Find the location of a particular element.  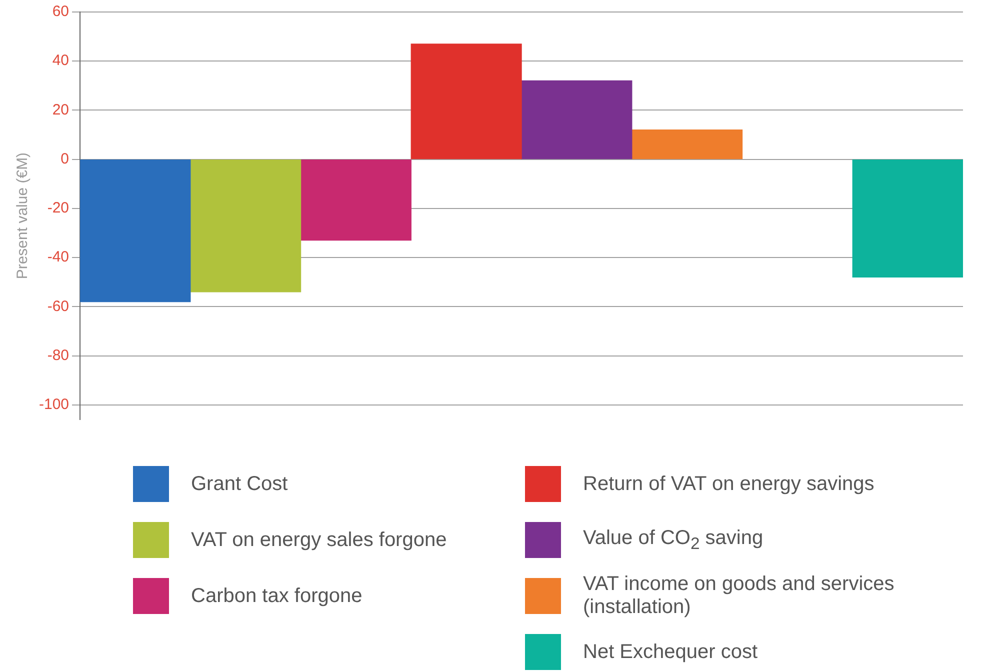

y-tick-label: -100 is located at coordinates (54, 405).